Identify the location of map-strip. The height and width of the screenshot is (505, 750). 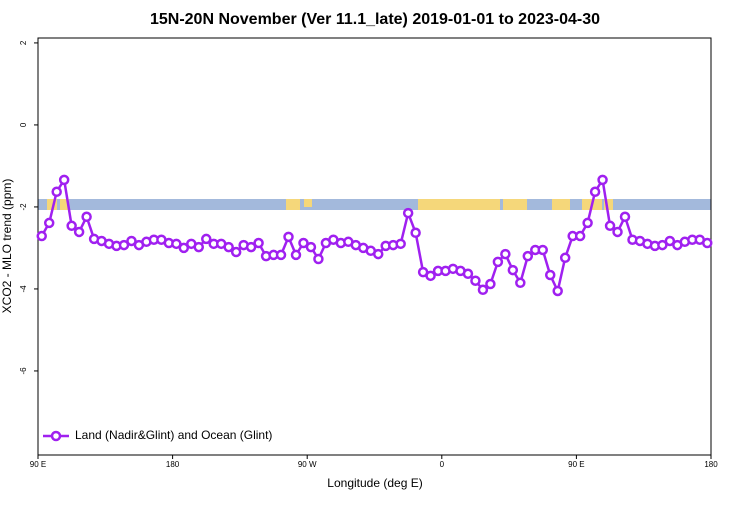
(374, 204).